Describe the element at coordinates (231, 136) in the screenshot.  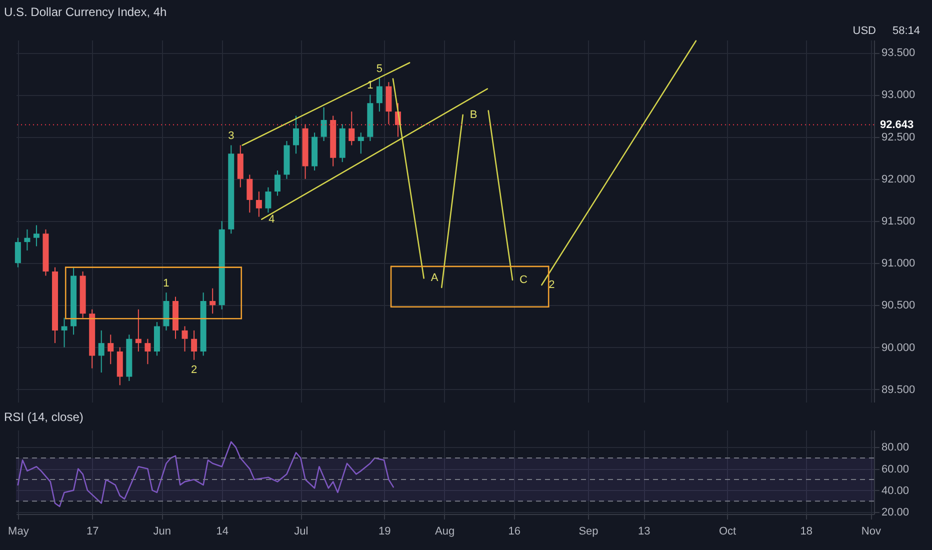
I see `annotation: 3` at that location.